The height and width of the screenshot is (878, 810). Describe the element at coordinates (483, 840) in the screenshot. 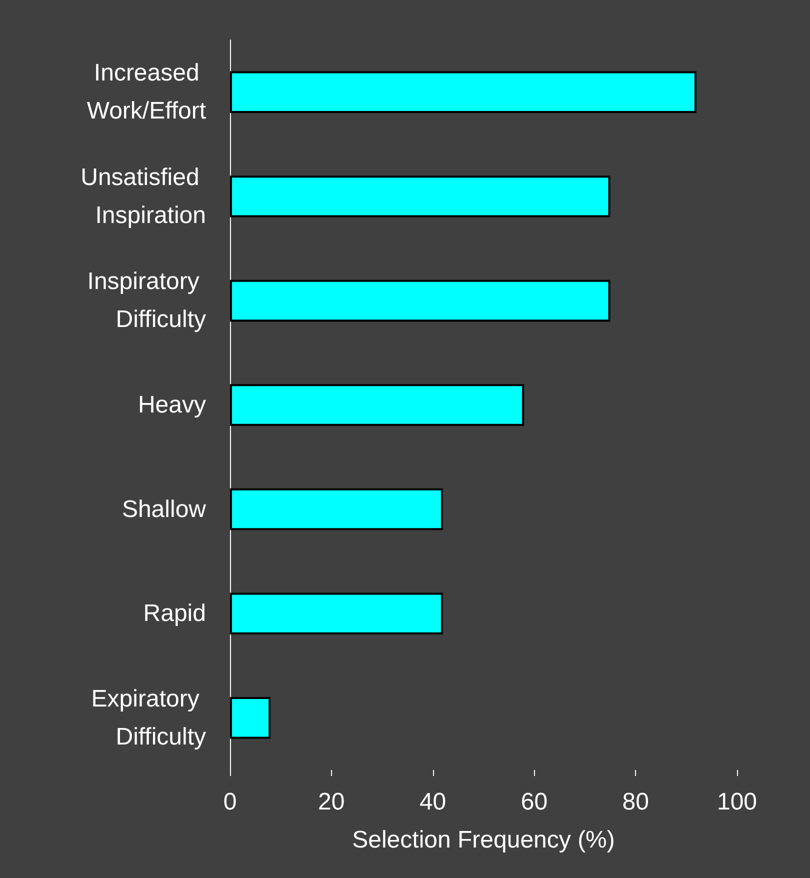

I see `x-axis-title: Selection Frequency (%)` at that location.